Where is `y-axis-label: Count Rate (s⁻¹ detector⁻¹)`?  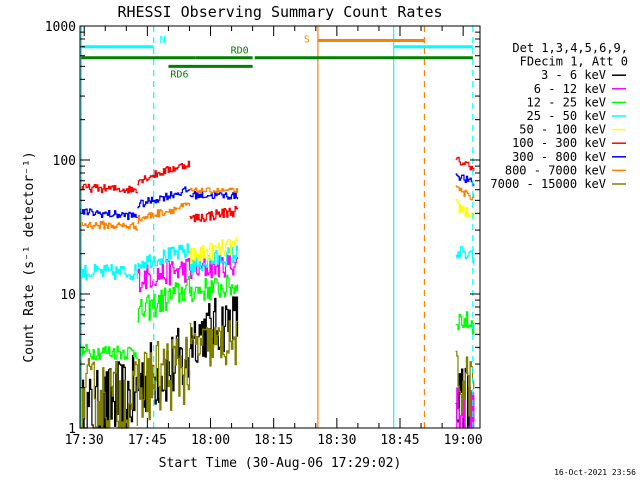 y-axis-label: Count Rate (s⁻¹ detector⁻¹) is located at coordinates (29, 256).